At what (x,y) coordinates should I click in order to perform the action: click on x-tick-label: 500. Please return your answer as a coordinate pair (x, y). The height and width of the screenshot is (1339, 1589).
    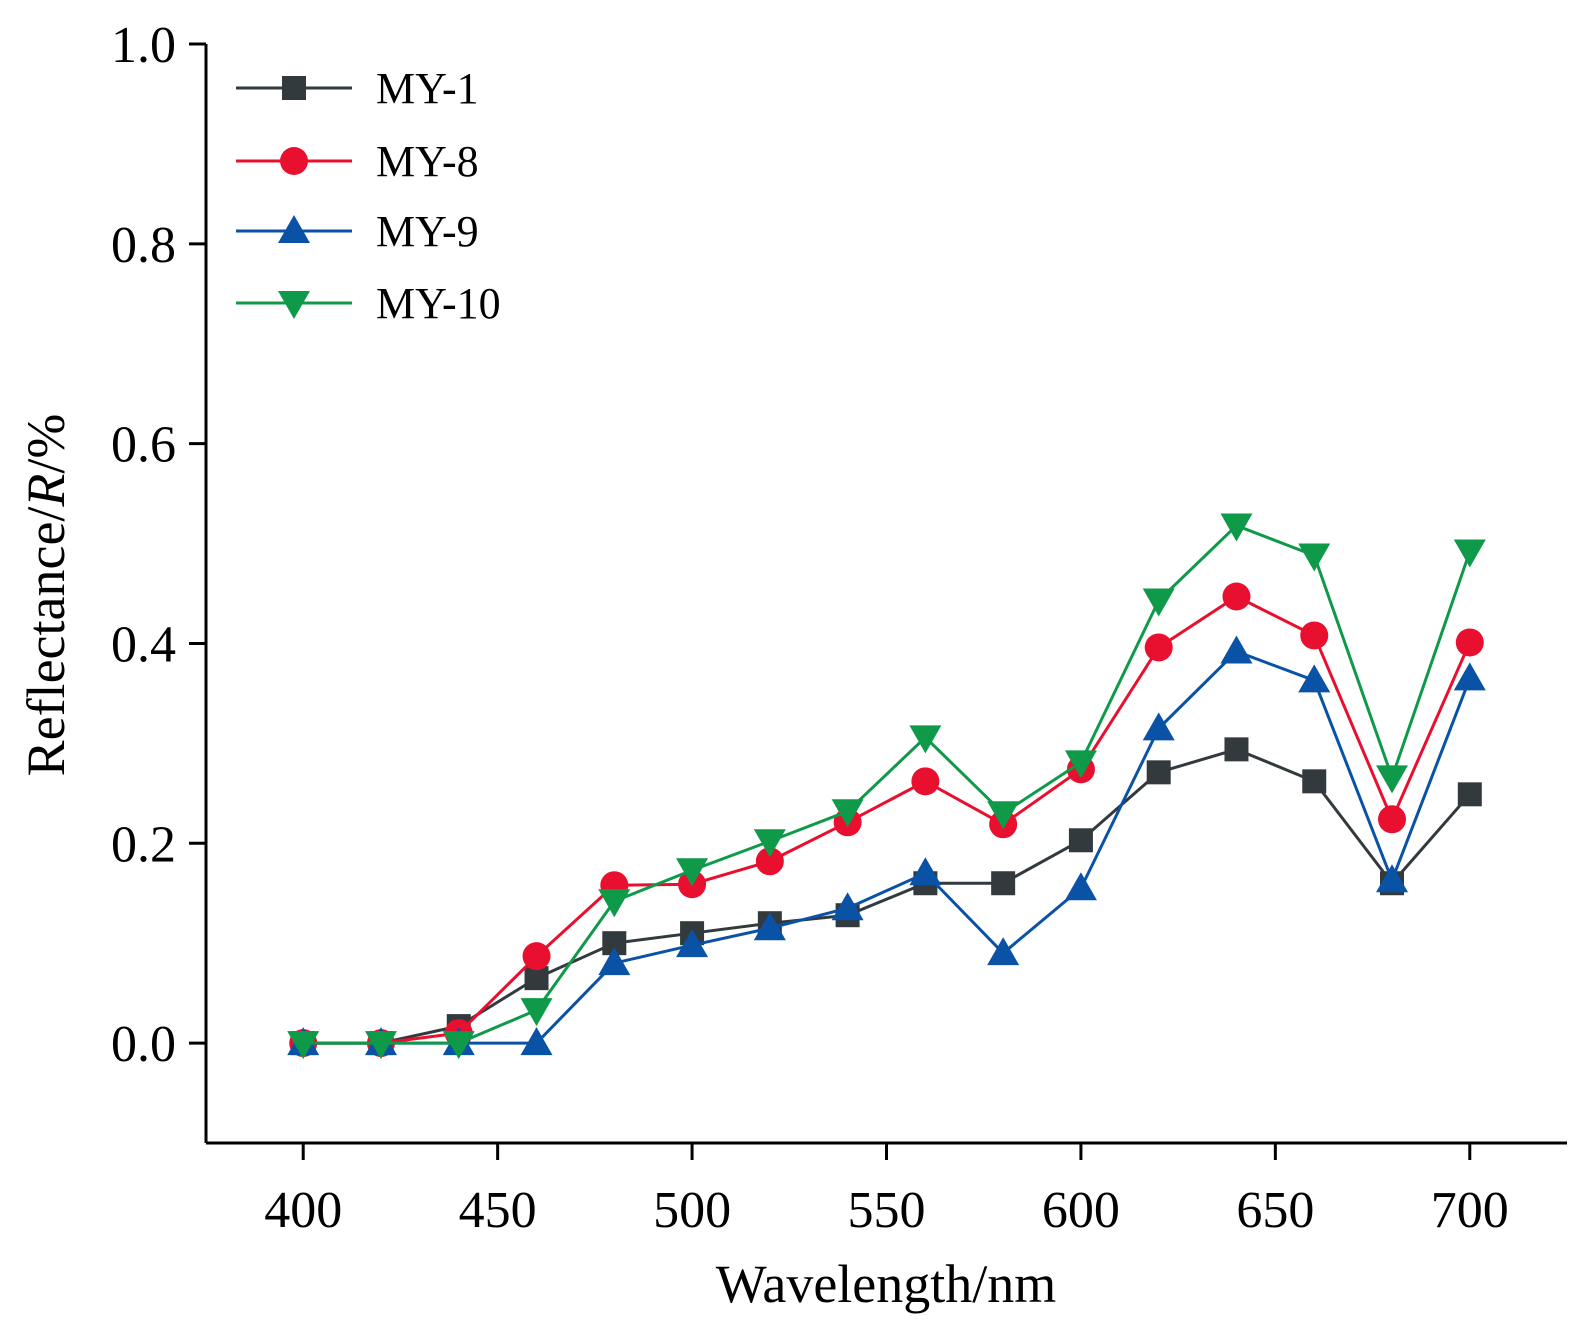
    Looking at the image, I should click on (692, 1210).